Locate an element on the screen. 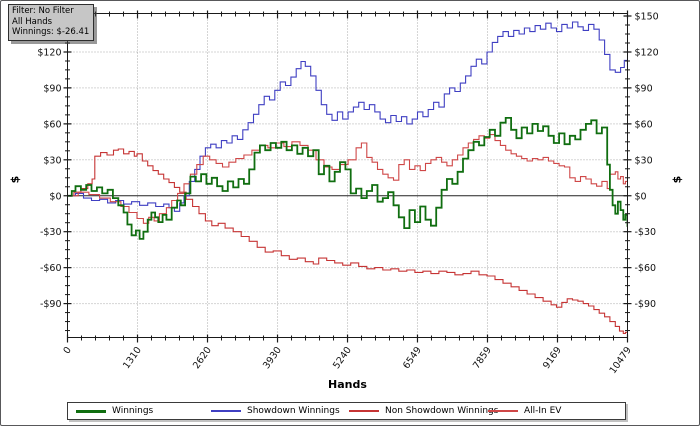  legend-label-allin-ev: All-In EV is located at coordinates (543, 411).